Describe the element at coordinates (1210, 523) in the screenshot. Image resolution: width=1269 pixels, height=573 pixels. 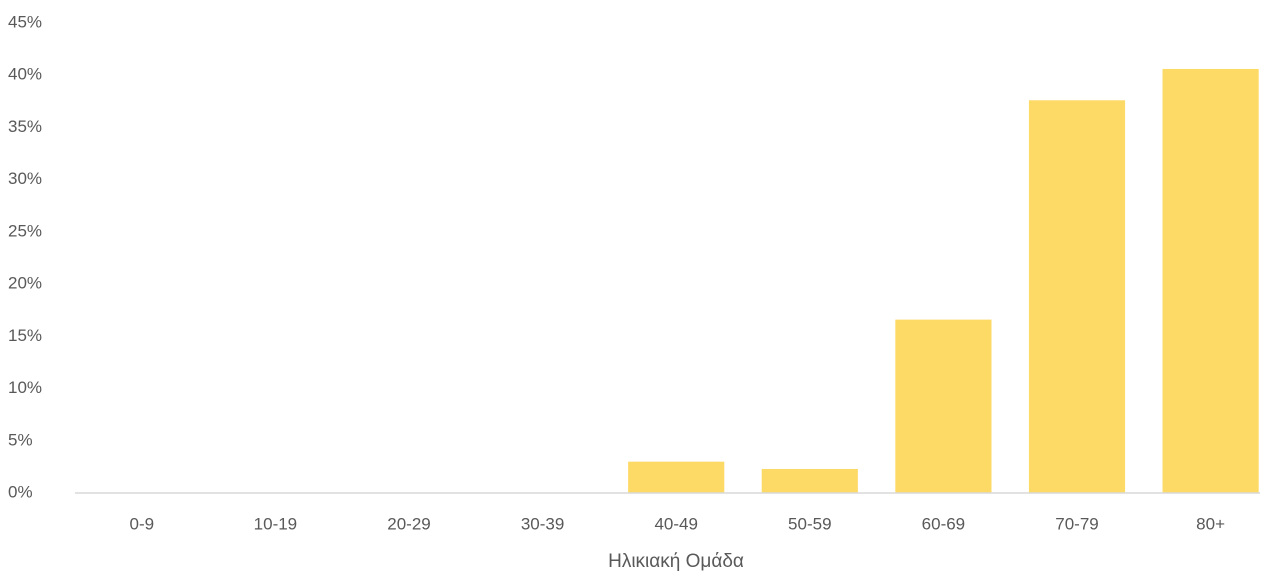
I see `x-tick-label: 80+` at that location.